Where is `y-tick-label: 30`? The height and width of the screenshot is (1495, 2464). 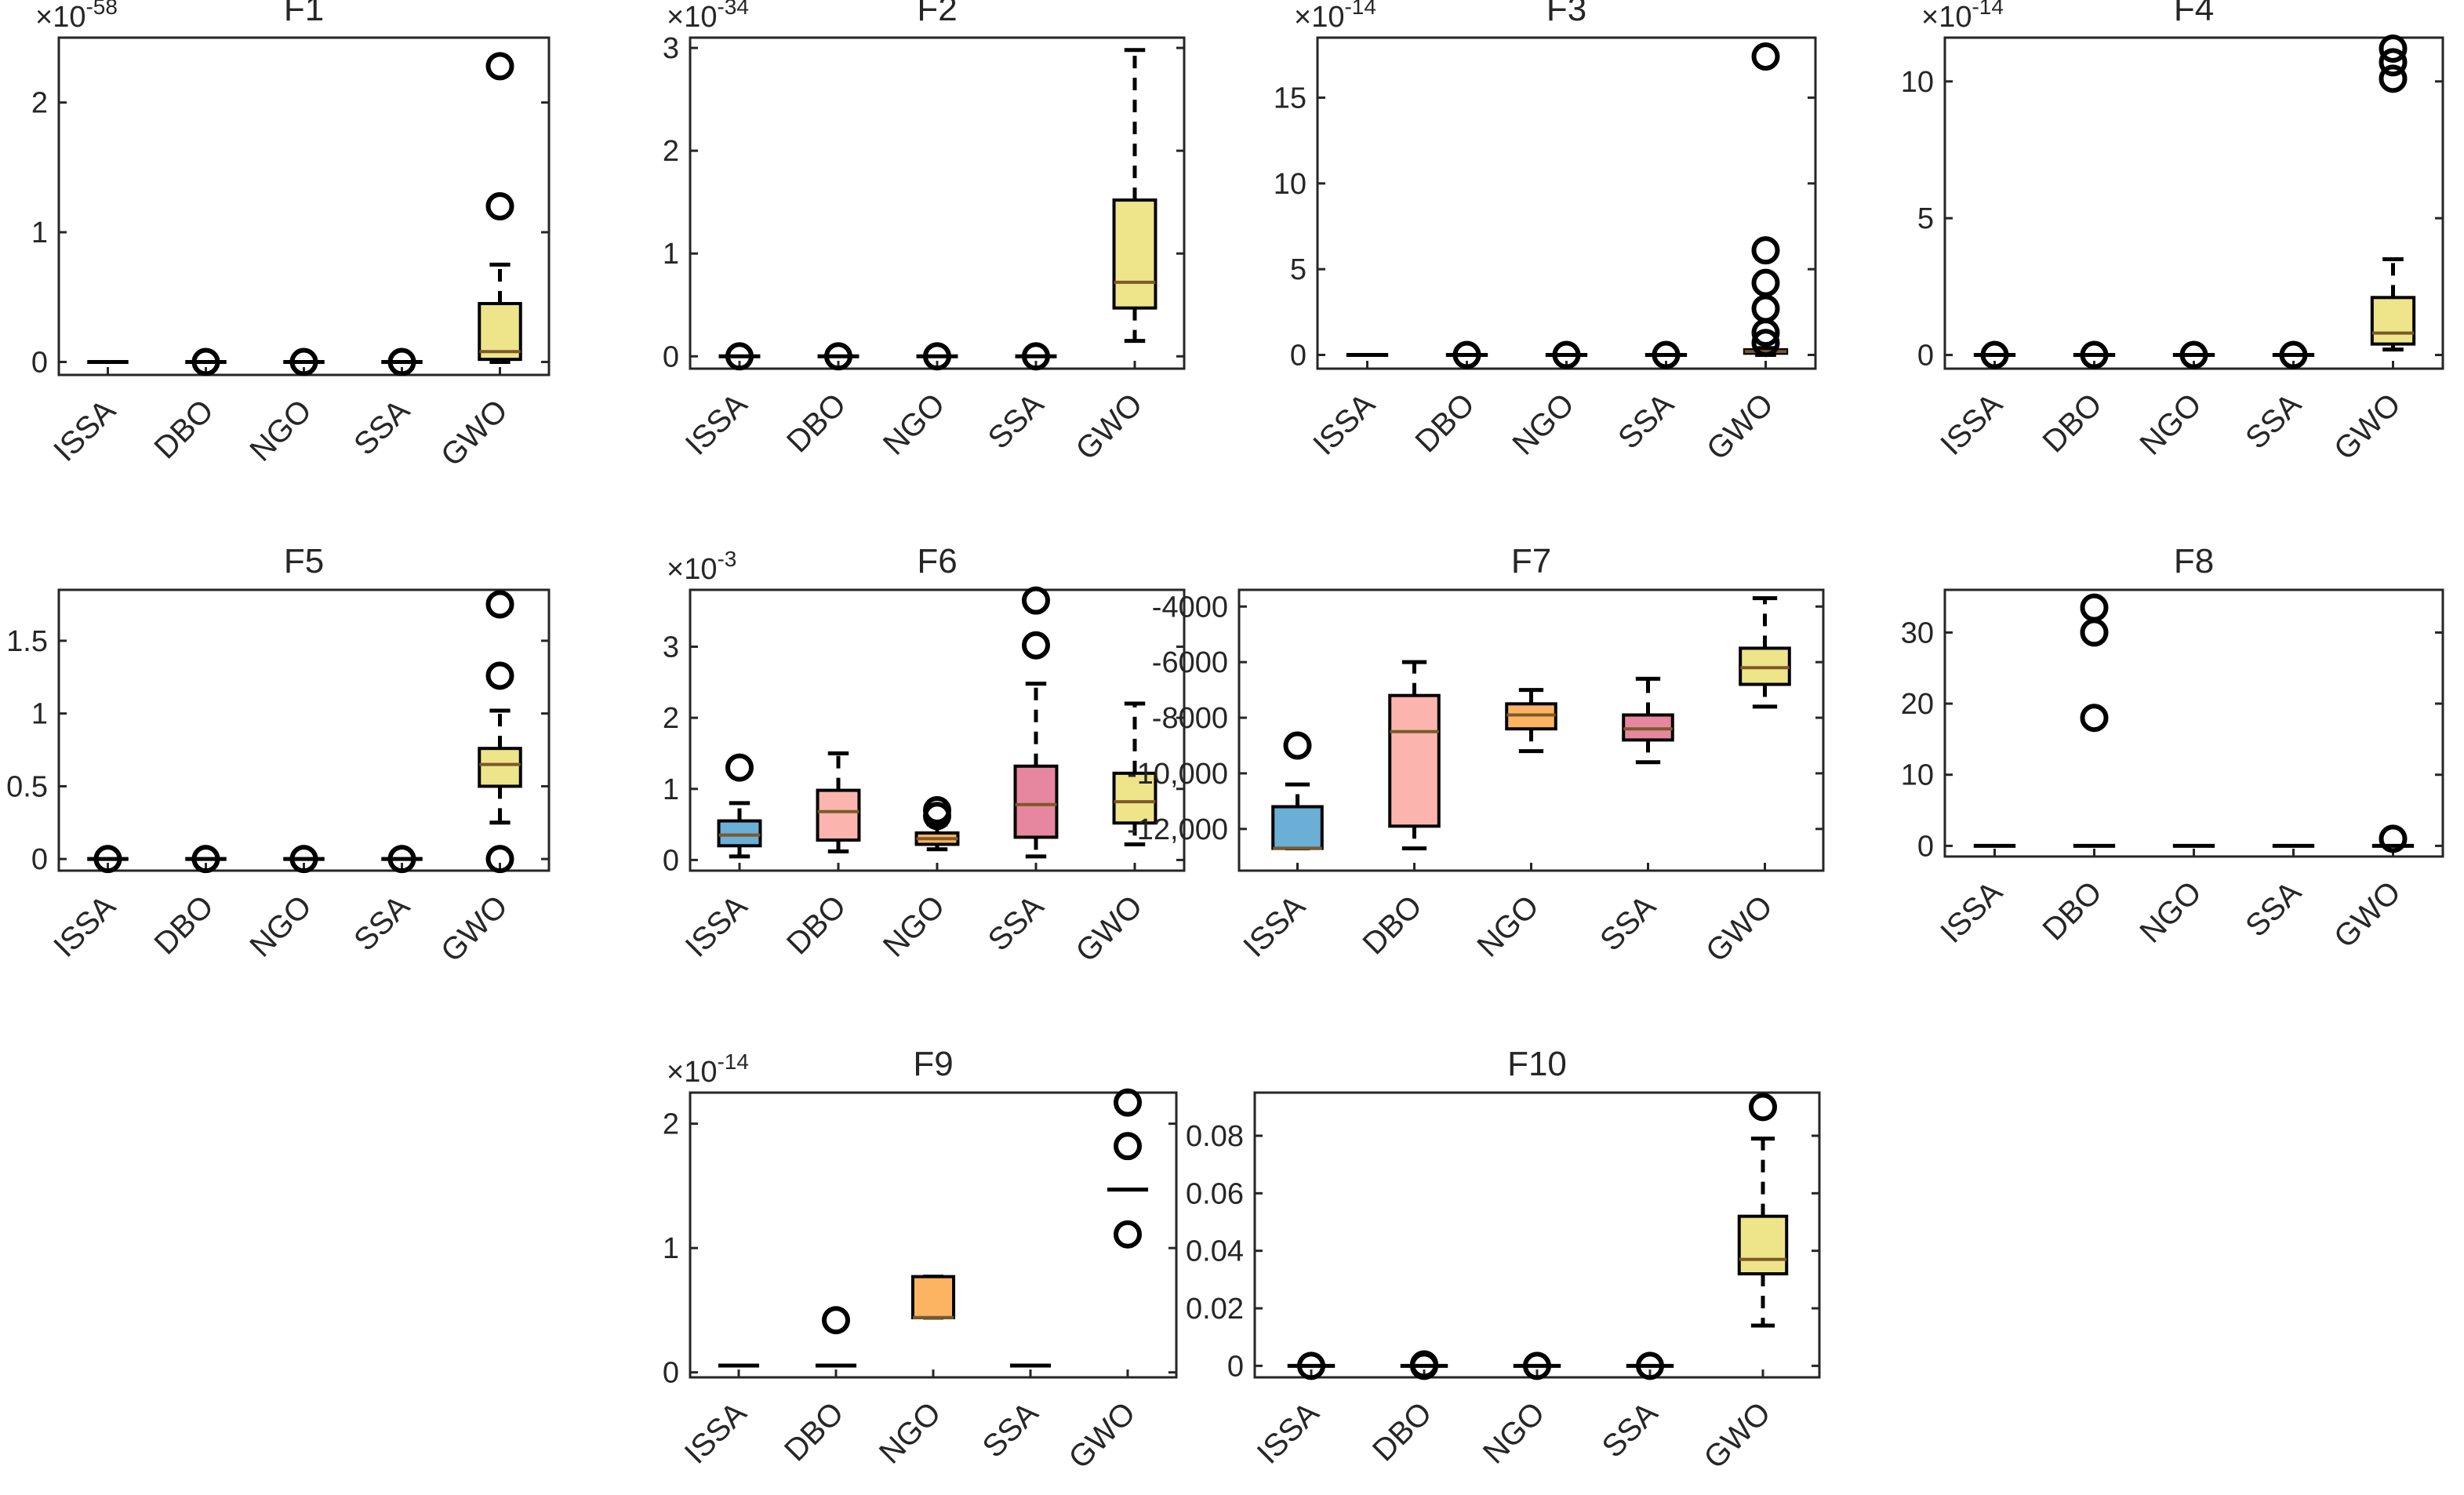
y-tick-label: 30 is located at coordinates (1917, 633).